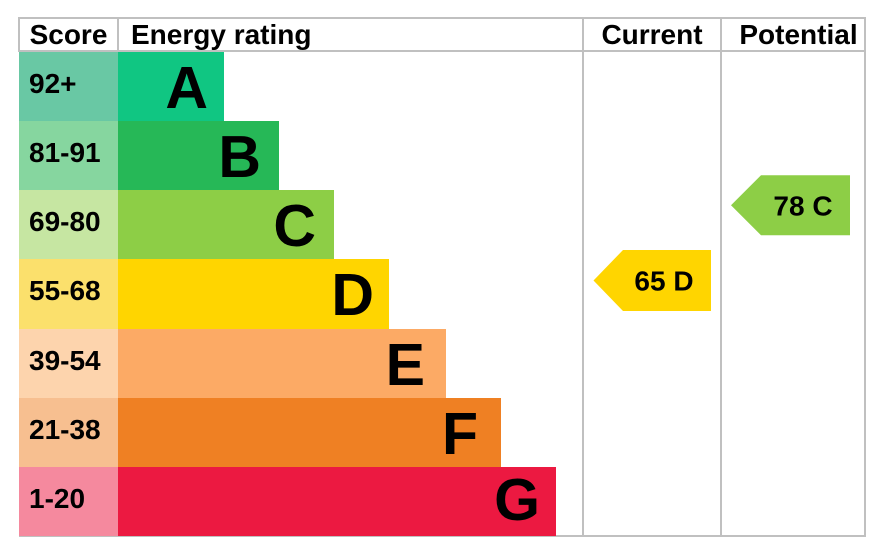 This screenshot has width=886, height=556. What do you see at coordinates (663, 281) in the screenshot?
I see `svg-text: 65 D` at bounding box center [663, 281].